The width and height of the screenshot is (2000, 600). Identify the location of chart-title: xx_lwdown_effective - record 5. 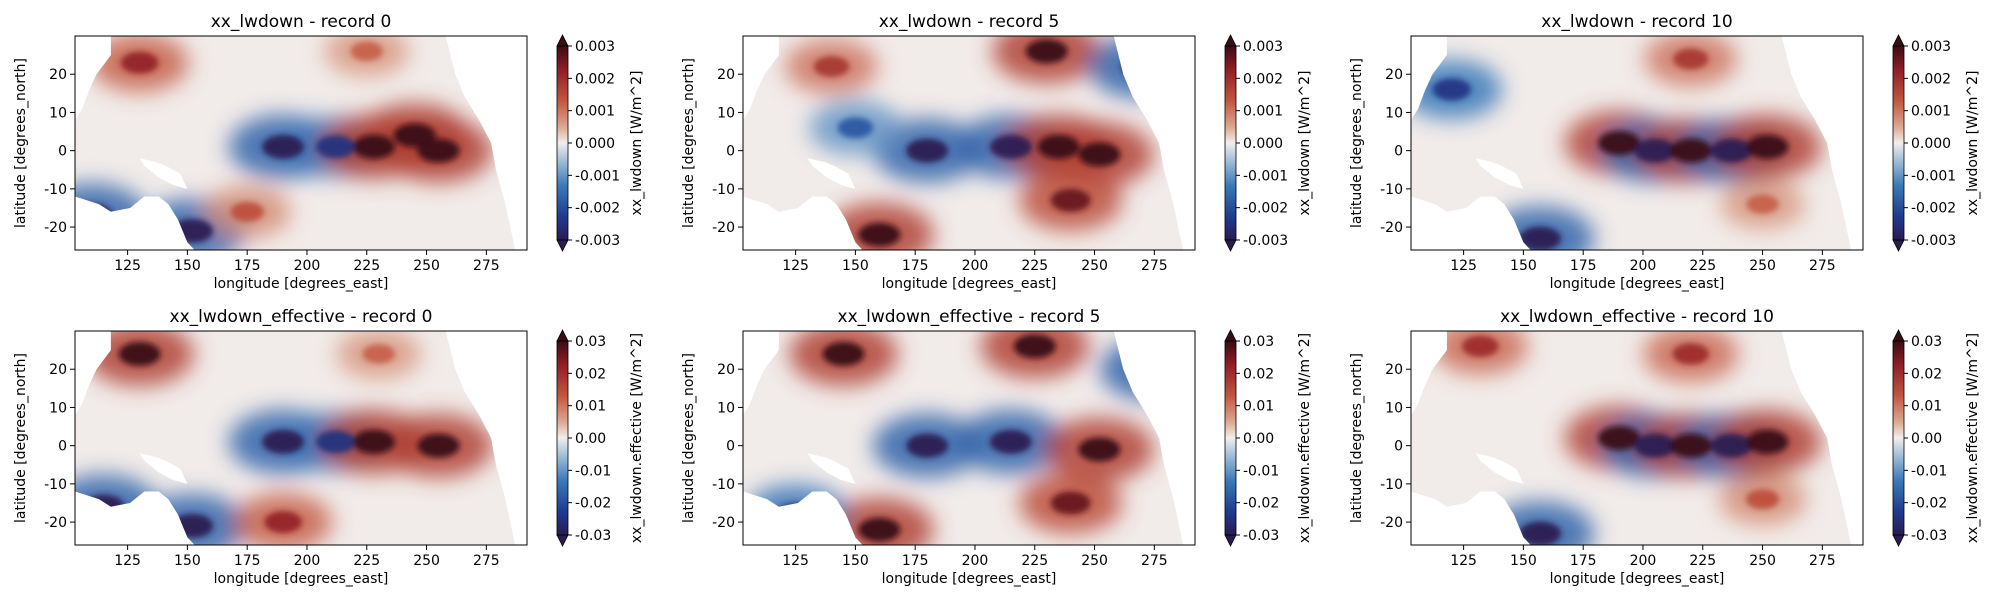
(969, 317).